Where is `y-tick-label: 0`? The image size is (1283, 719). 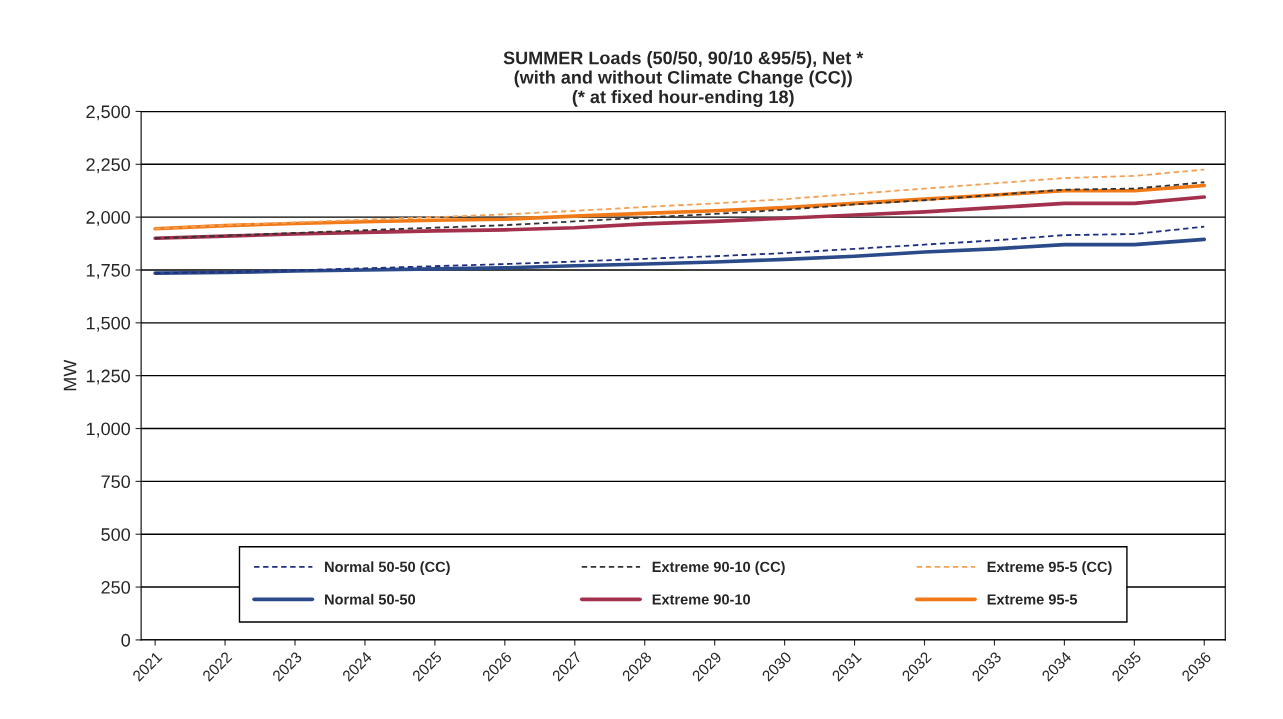
y-tick-label: 0 is located at coordinates (126, 640).